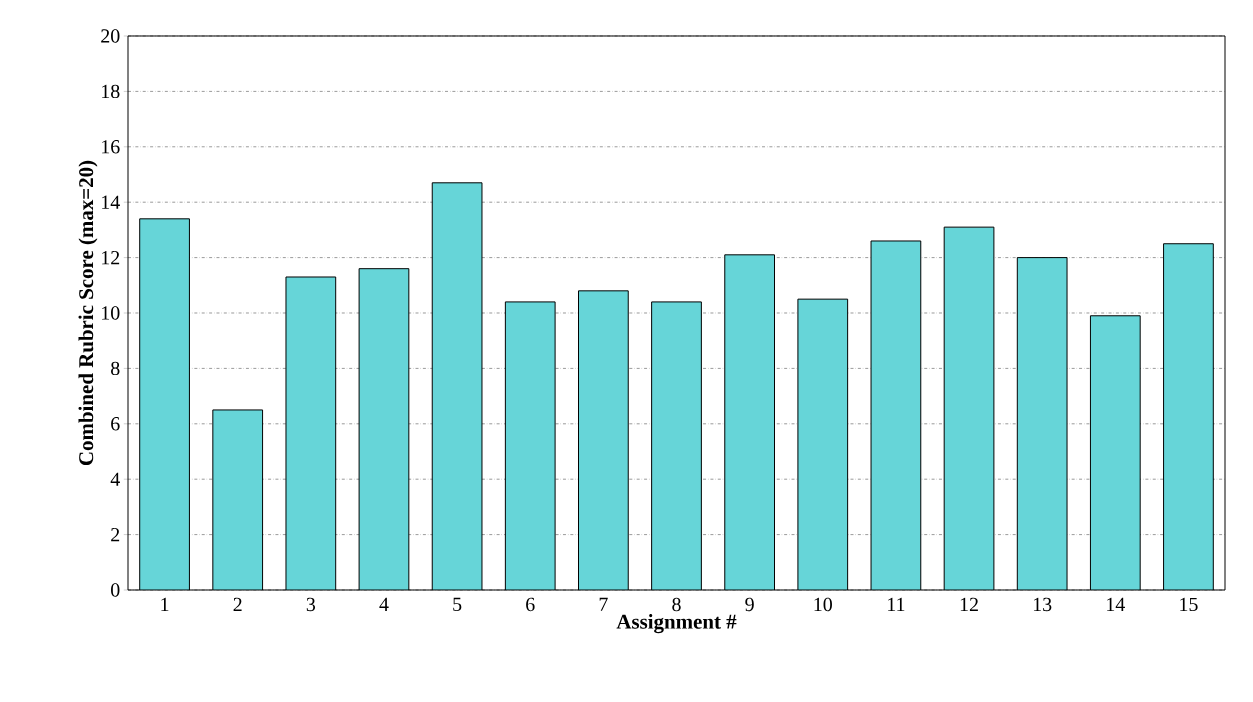 This screenshot has width=1253, height=702. Describe the element at coordinates (384, 604) in the screenshot. I see `x-tick-label: 4` at that location.